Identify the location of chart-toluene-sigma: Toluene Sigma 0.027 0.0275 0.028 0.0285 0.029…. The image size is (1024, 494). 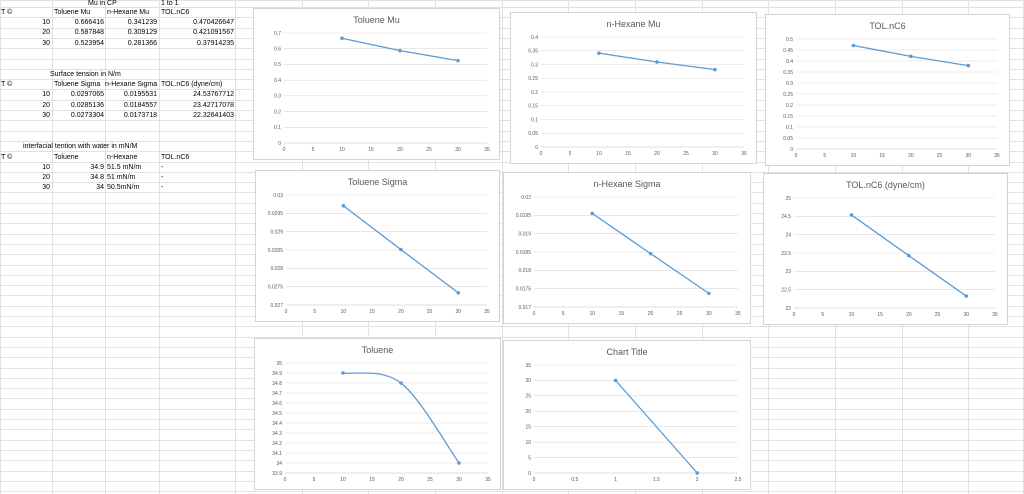
(377, 246).